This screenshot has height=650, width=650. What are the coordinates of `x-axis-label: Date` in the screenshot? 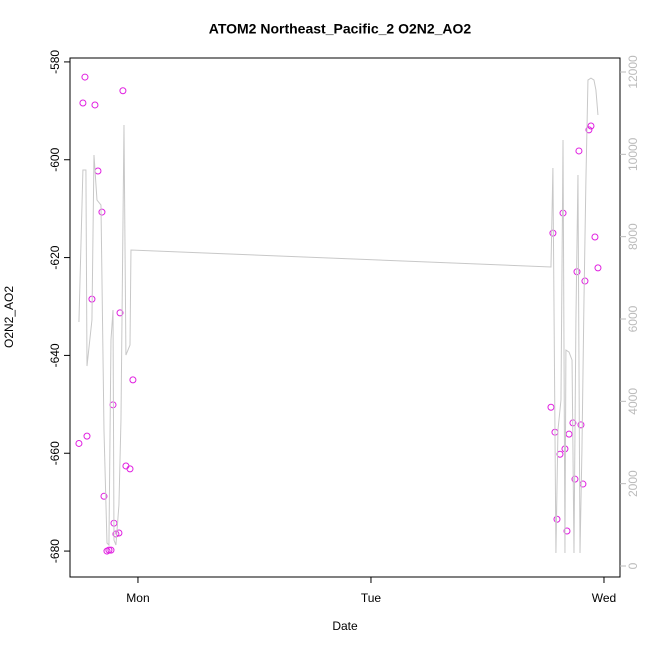 It's located at (345, 626).